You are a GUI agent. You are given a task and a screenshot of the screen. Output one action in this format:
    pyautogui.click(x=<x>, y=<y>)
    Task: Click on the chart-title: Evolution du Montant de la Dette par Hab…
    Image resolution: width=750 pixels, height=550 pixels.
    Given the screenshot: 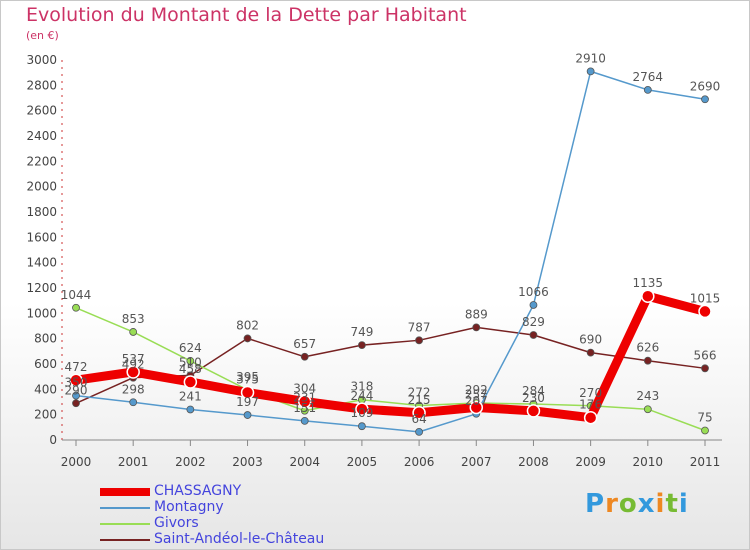 What is the action you would take?
    pyautogui.click(x=246, y=15)
    